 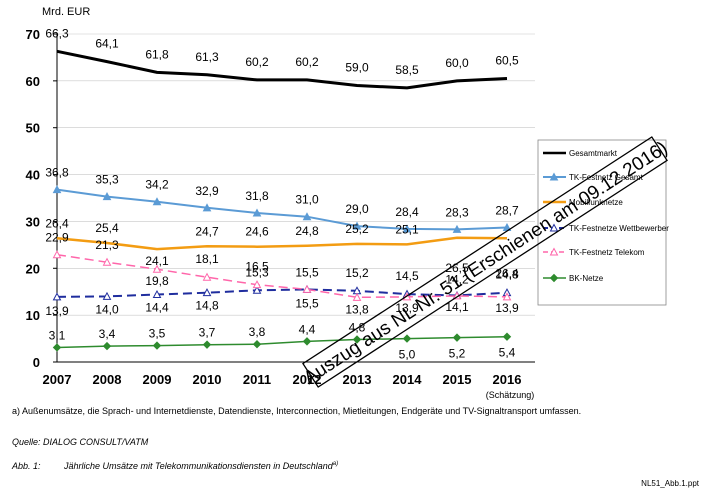 What do you see at coordinates (33, 221) in the screenshot?
I see `y-tick-label: 30` at bounding box center [33, 221].